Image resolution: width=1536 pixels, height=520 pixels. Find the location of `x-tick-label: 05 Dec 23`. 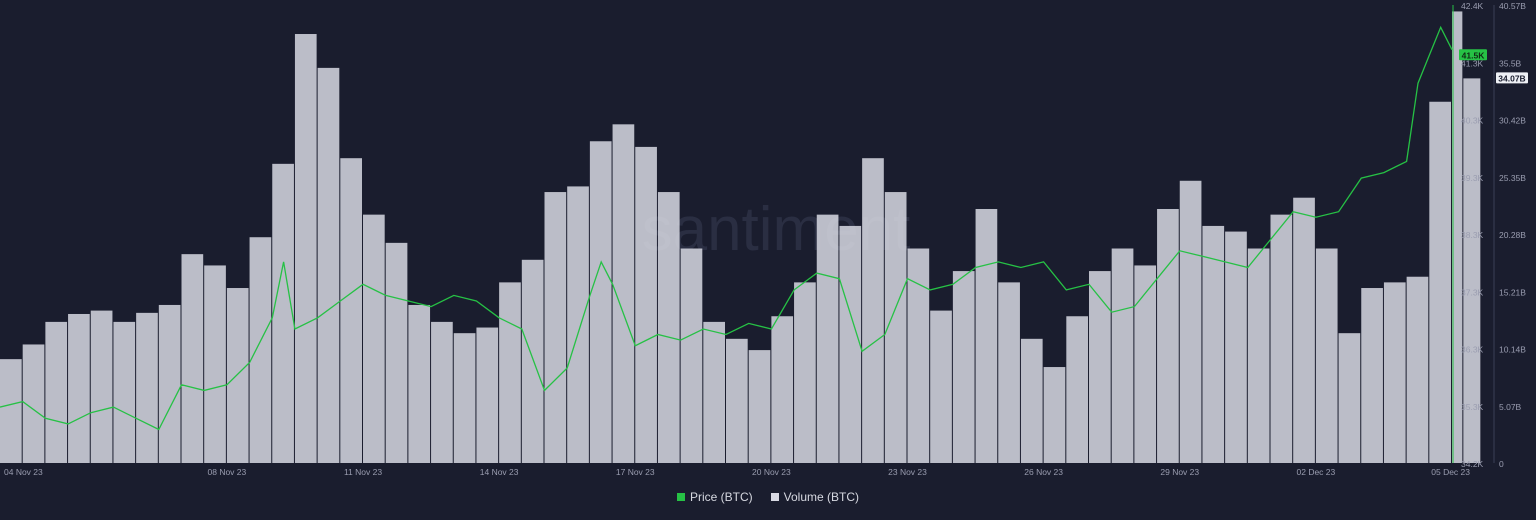

x-tick-label: 05 Dec 23 is located at coordinates (1450, 472).